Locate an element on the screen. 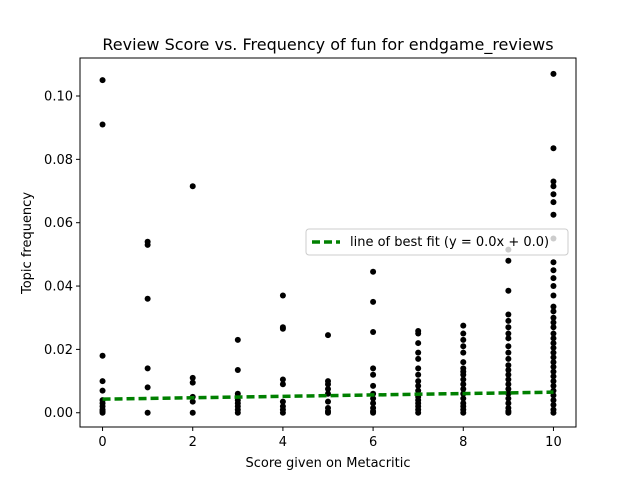  x-tick-label: 10 is located at coordinates (553, 442).